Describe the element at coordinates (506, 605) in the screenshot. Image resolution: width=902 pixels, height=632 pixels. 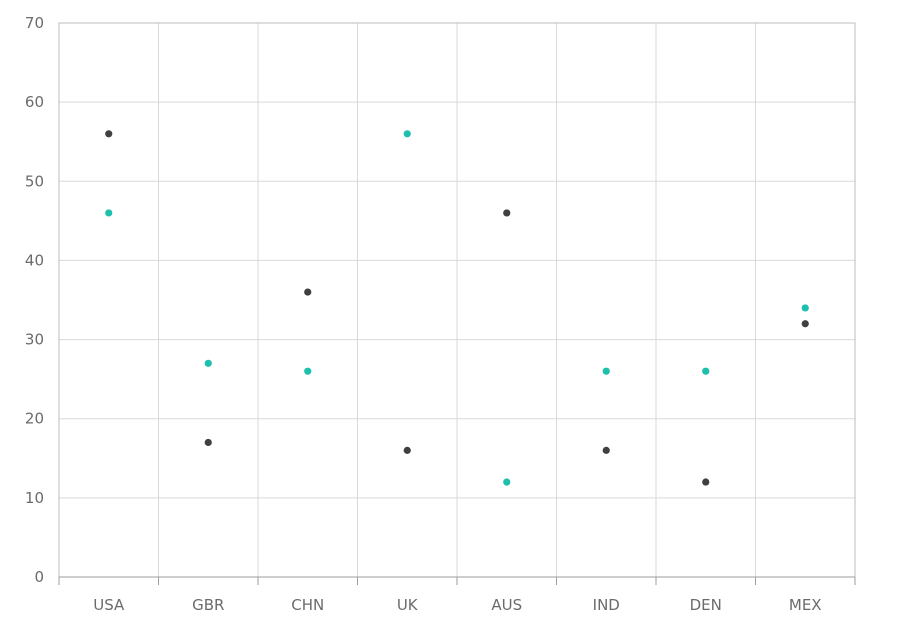
I see `x-tick-label: AUS` at that location.